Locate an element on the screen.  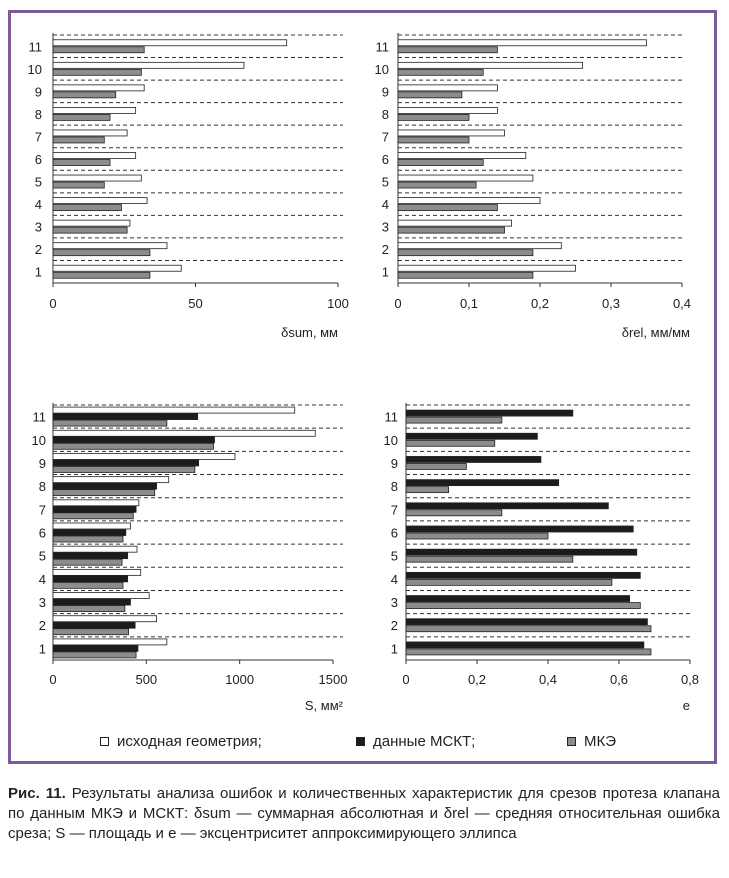
x-tick-label: 100 is located at coordinates (338, 303).